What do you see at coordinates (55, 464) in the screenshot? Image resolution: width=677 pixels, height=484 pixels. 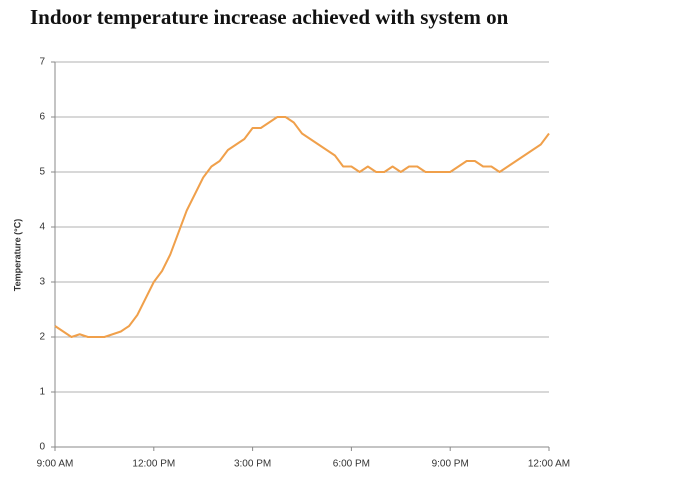 I see `x-tick-label: 9:00 AM` at bounding box center [55, 464].